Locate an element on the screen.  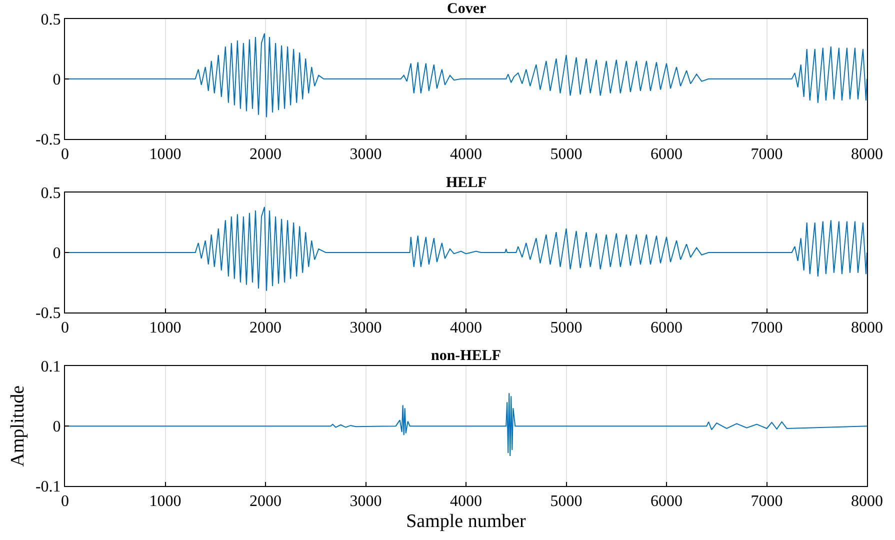
chart-title: HELF is located at coordinates (466, 183).